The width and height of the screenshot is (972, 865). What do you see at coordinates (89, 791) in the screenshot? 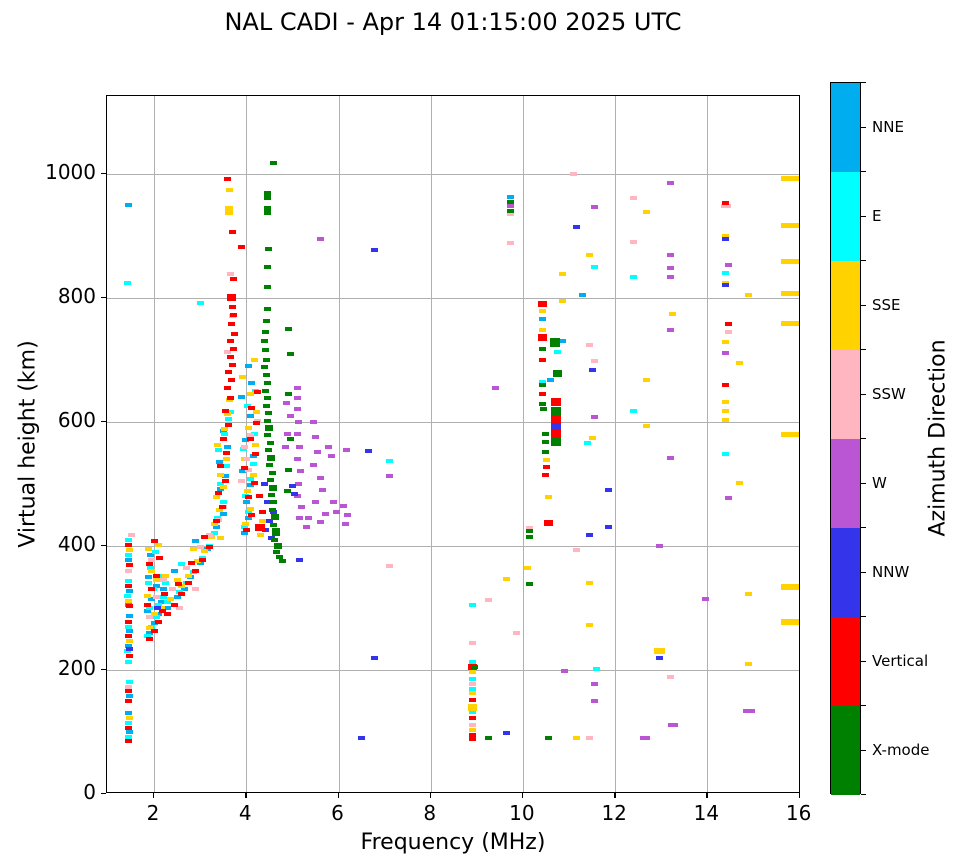
I see `y-tick-label: 0` at bounding box center [89, 791].